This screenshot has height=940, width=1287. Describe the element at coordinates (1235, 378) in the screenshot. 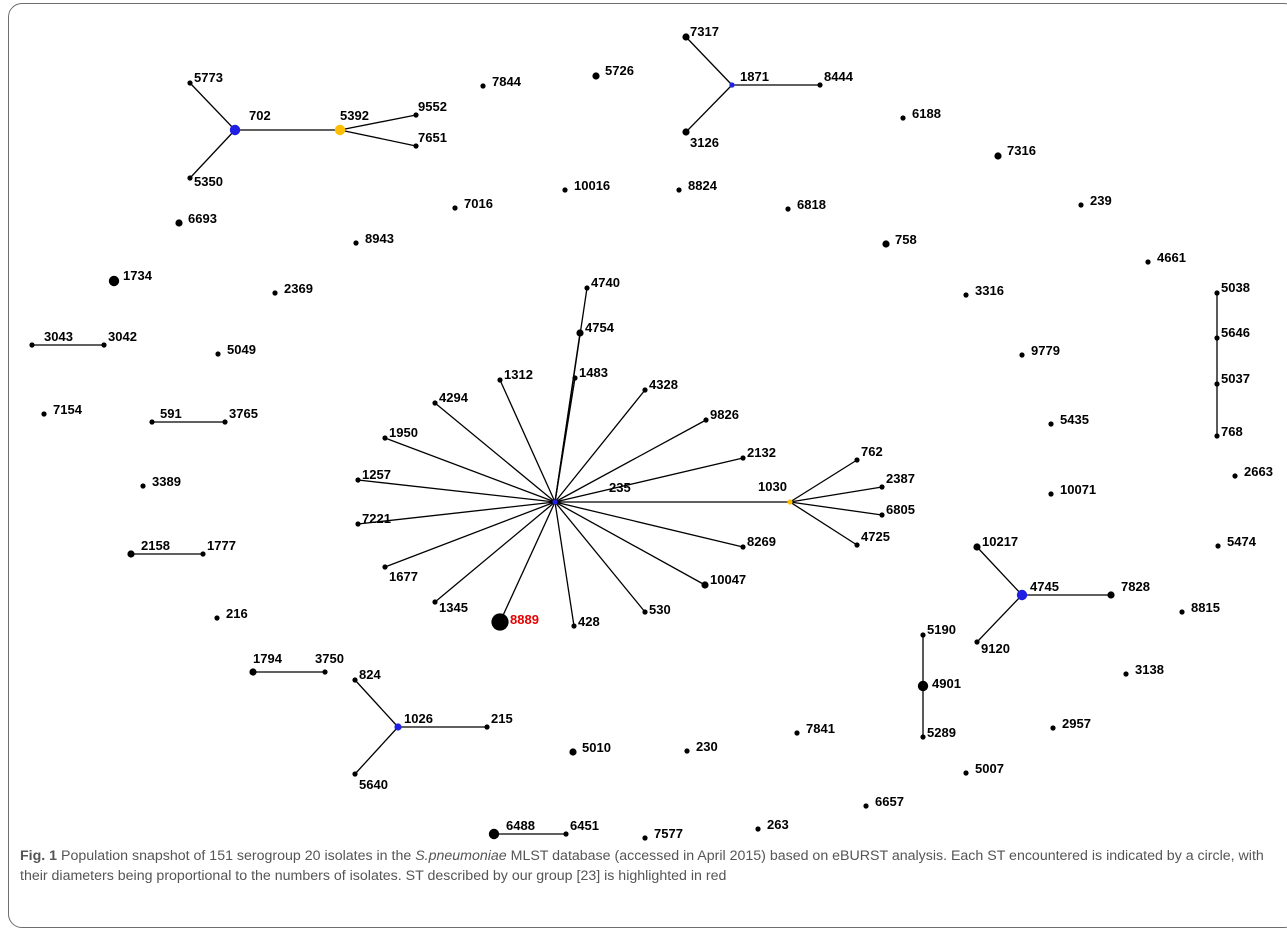

I see `node-label-5037: 5037` at that location.